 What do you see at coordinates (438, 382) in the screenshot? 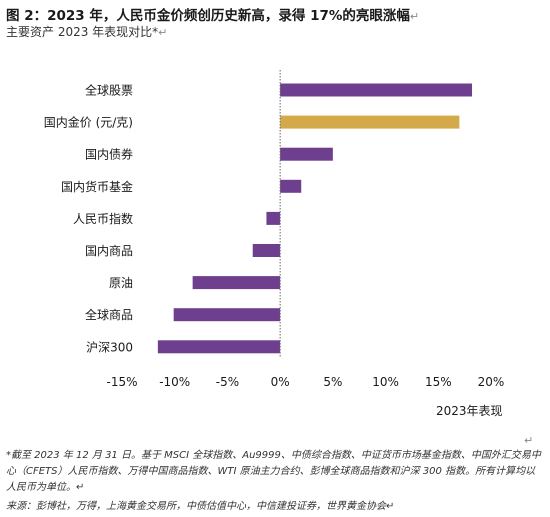
I see `x-tick-label-6: 15%` at bounding box center [438, 382].